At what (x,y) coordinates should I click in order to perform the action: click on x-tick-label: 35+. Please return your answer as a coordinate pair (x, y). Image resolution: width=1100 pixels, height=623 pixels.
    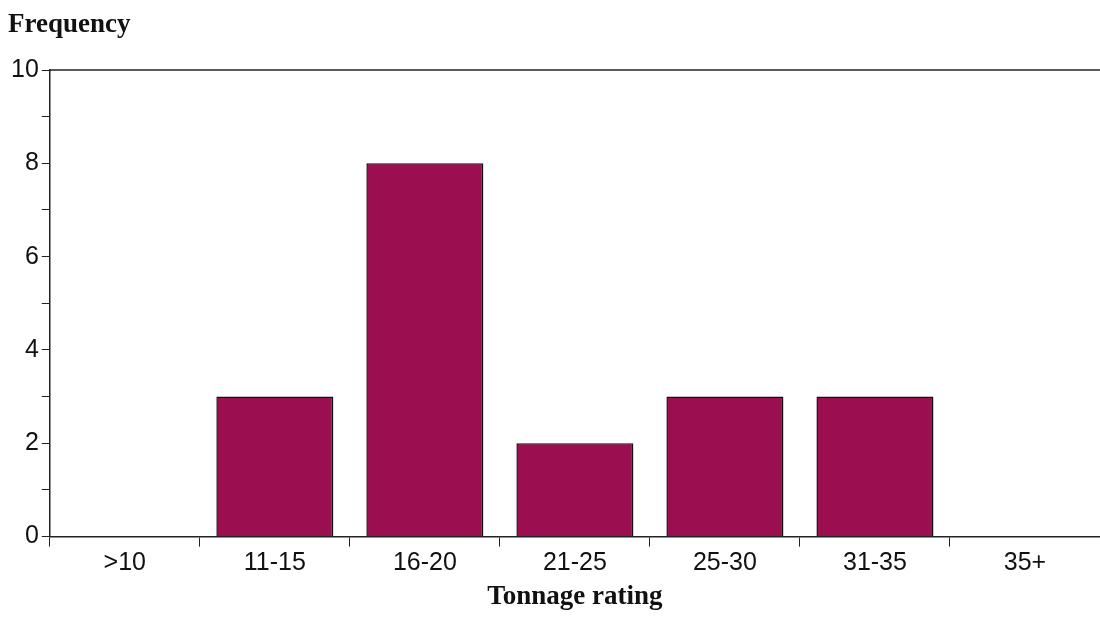
    Looking at the image, I should click on (1025, 561).